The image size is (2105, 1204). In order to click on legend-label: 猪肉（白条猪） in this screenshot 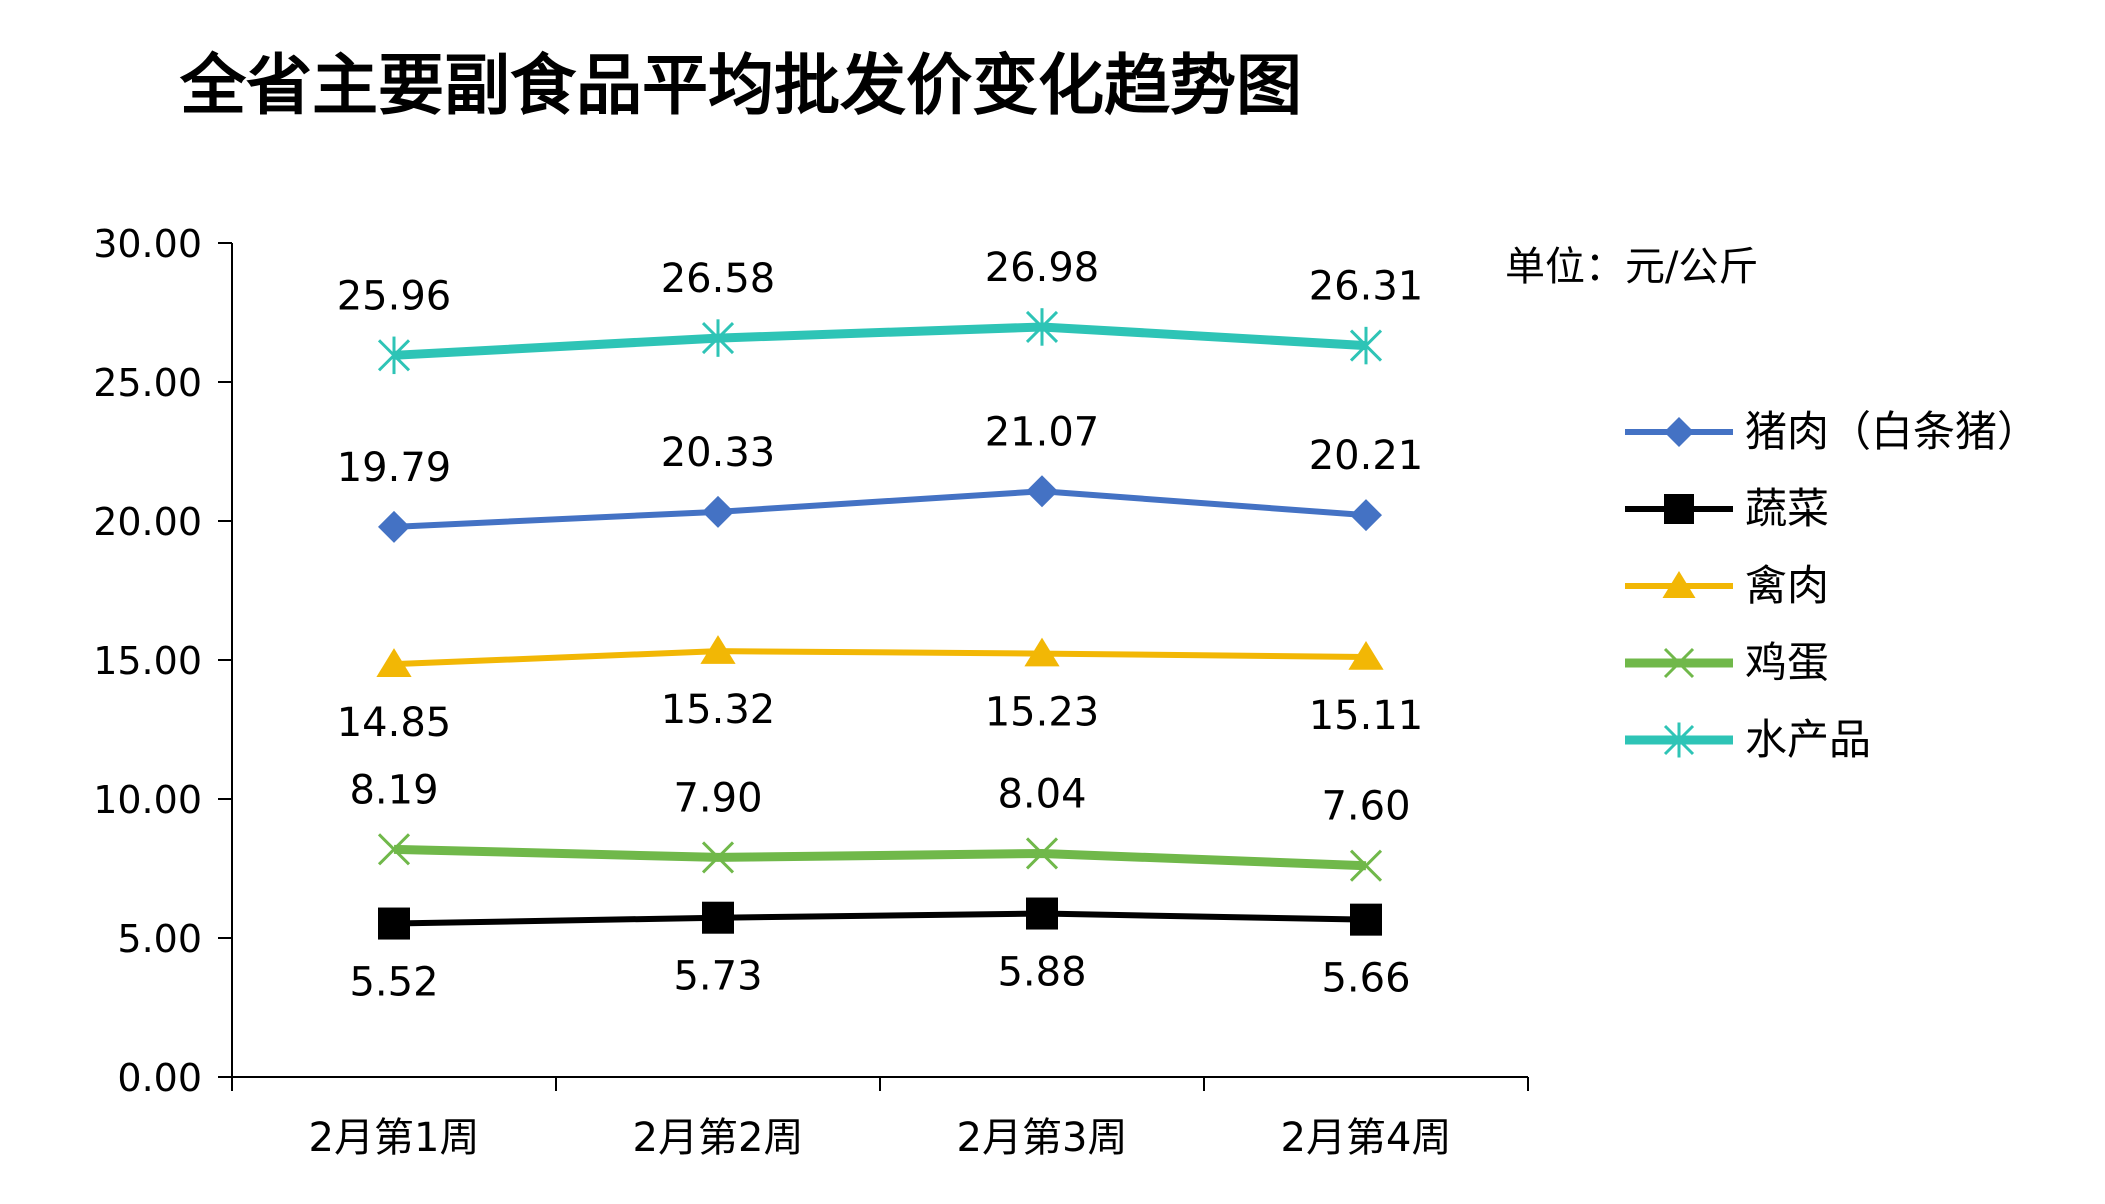, I will do `click(1892, 431)`.